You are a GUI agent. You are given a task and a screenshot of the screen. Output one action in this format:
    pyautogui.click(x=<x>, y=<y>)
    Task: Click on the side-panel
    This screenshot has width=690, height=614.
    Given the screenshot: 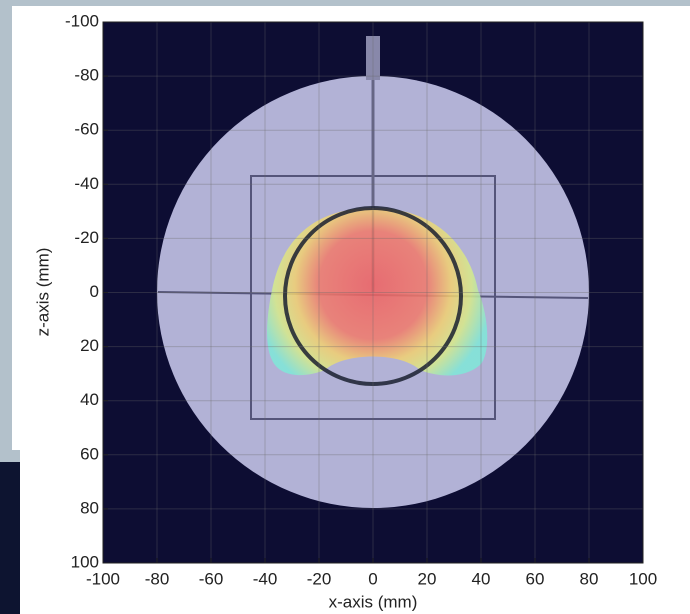 What is the action you would take?
    pyautogui.click(x=10, y=538)
    